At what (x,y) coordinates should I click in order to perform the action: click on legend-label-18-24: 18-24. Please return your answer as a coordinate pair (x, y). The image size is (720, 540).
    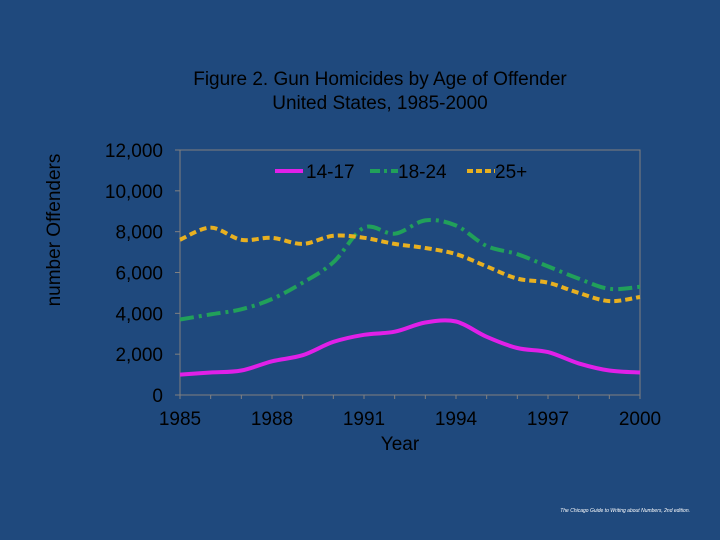
    Looking at the image, I should click on (422, 172).